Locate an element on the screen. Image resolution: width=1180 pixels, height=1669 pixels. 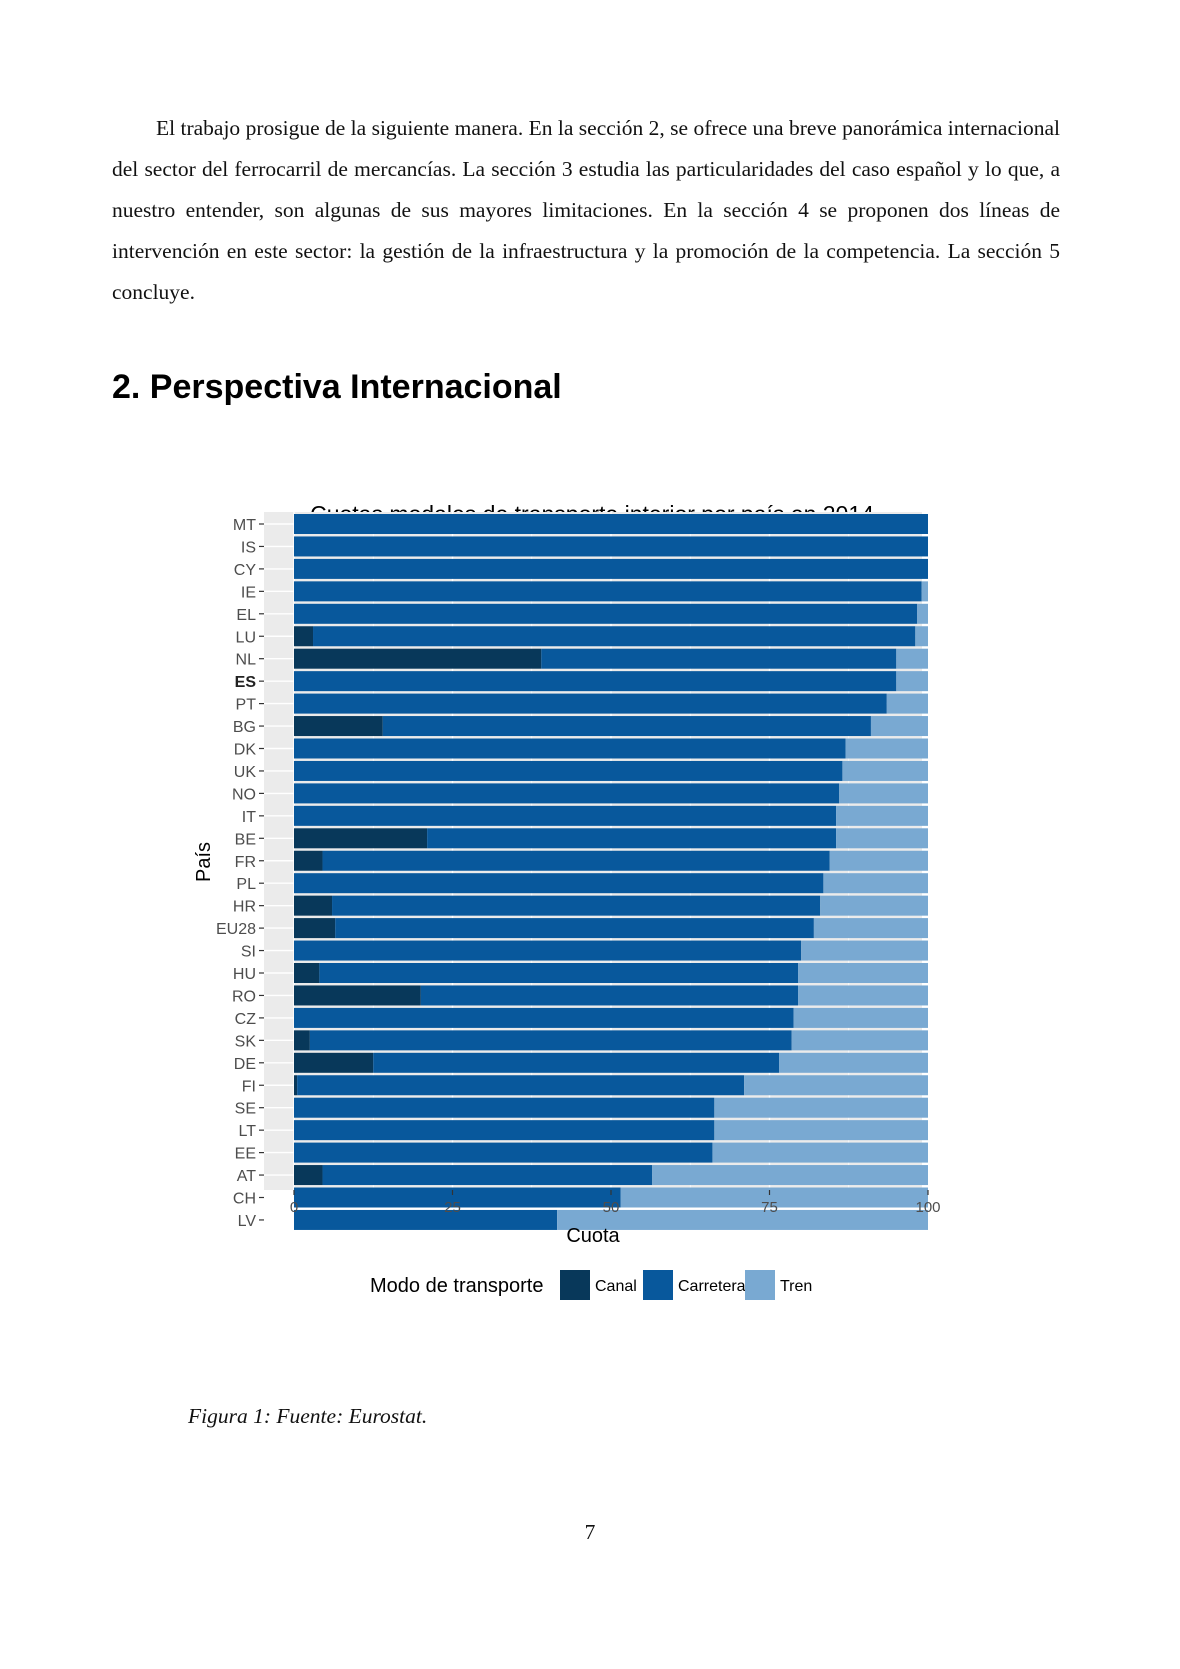
figure-caption: Figura 1: Fuente: Eurostat. is located at coordinates (308, 1416).